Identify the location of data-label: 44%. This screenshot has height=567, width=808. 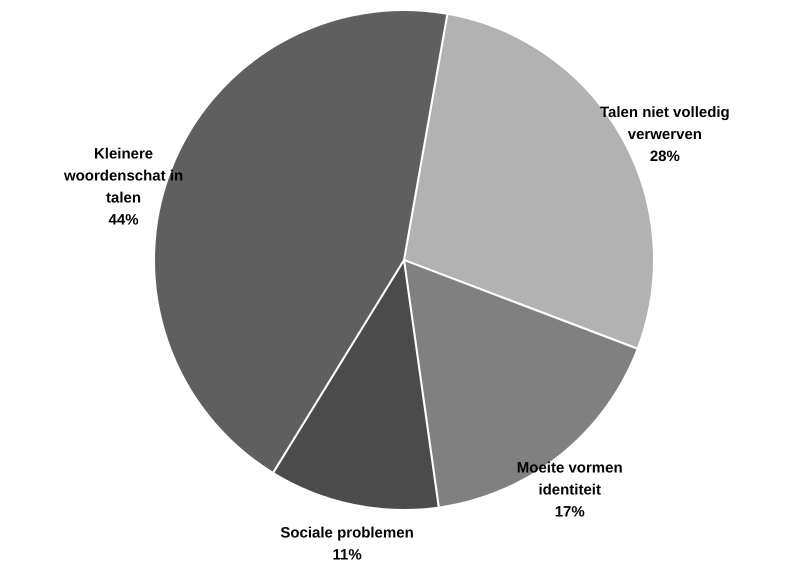
(123, 219).